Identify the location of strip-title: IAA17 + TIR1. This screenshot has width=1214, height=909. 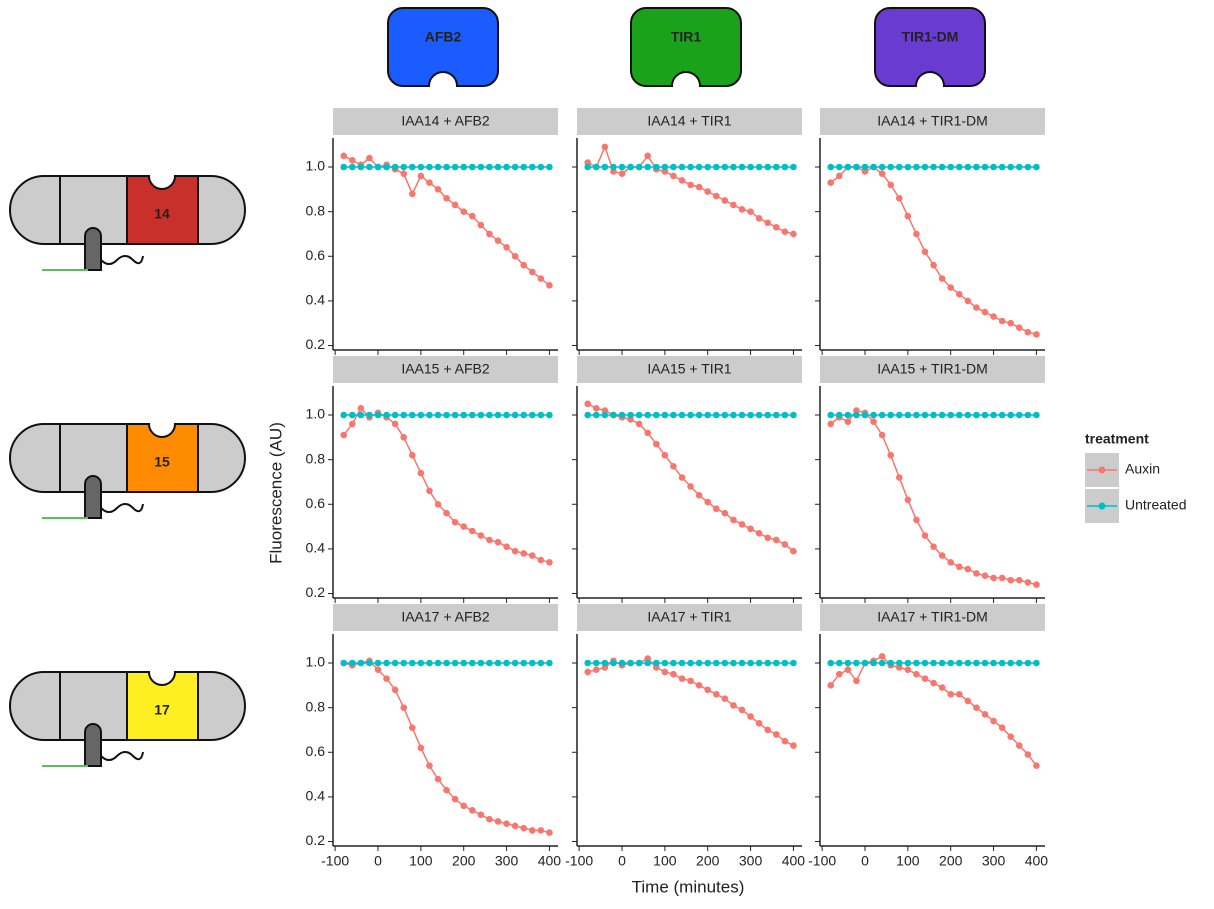
(689, 617).